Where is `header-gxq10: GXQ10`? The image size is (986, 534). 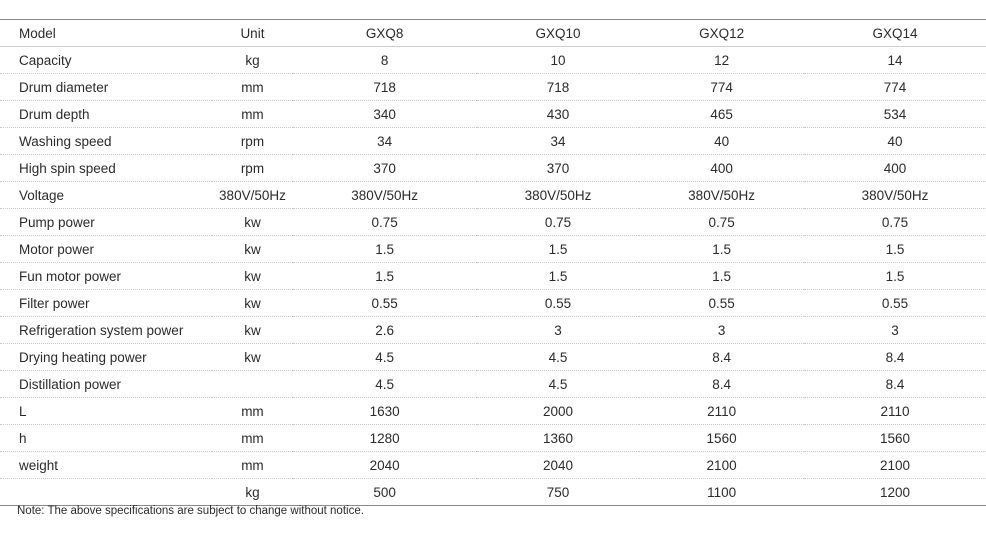 header-gxq10: GXQ10 is located at coordinates (558, 33).